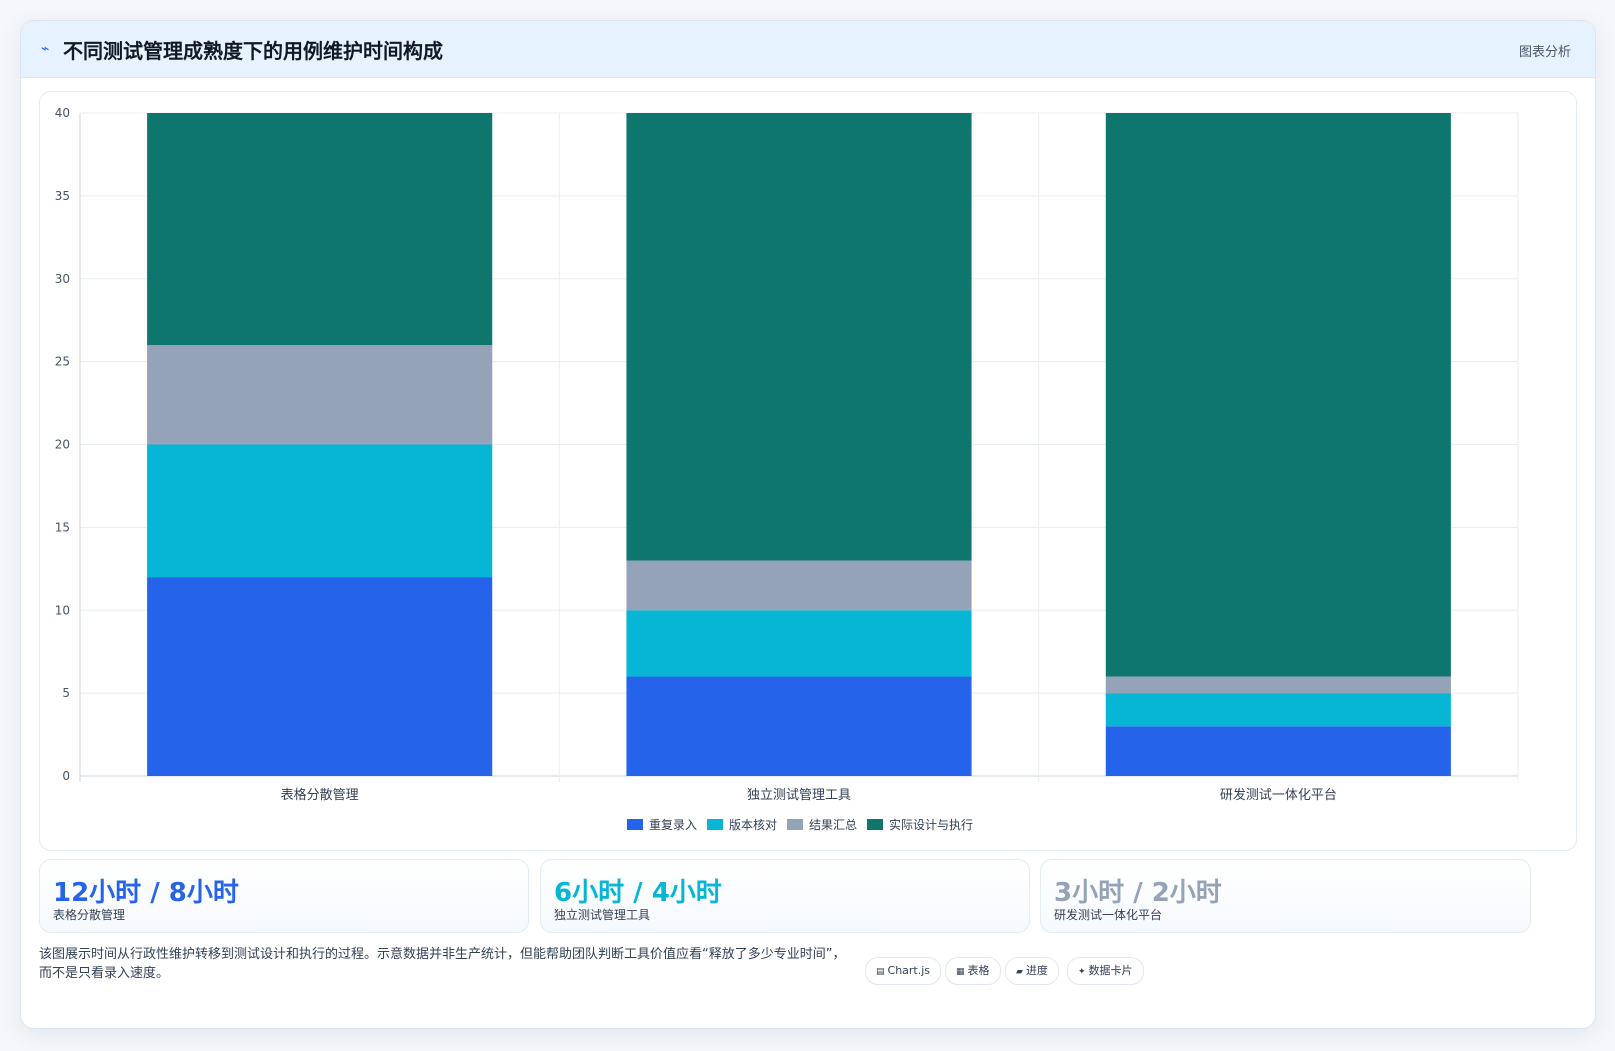 The width and height of the screenshot is (1615, 1051). What do you see at coordinates (62, 196) in the screenshot?
I see `y-tick-label: 35` at bounding box center [62, 196].